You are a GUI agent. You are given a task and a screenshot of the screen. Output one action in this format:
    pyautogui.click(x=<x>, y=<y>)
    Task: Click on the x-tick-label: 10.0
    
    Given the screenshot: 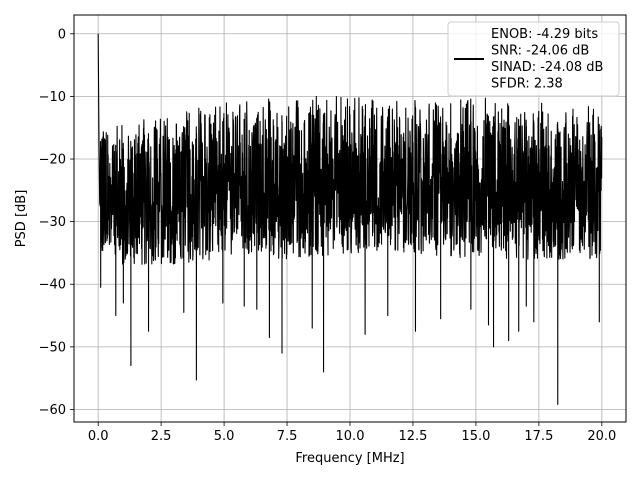 What is the action you would take?
    pyautogui.click(x=350, y=436)
    